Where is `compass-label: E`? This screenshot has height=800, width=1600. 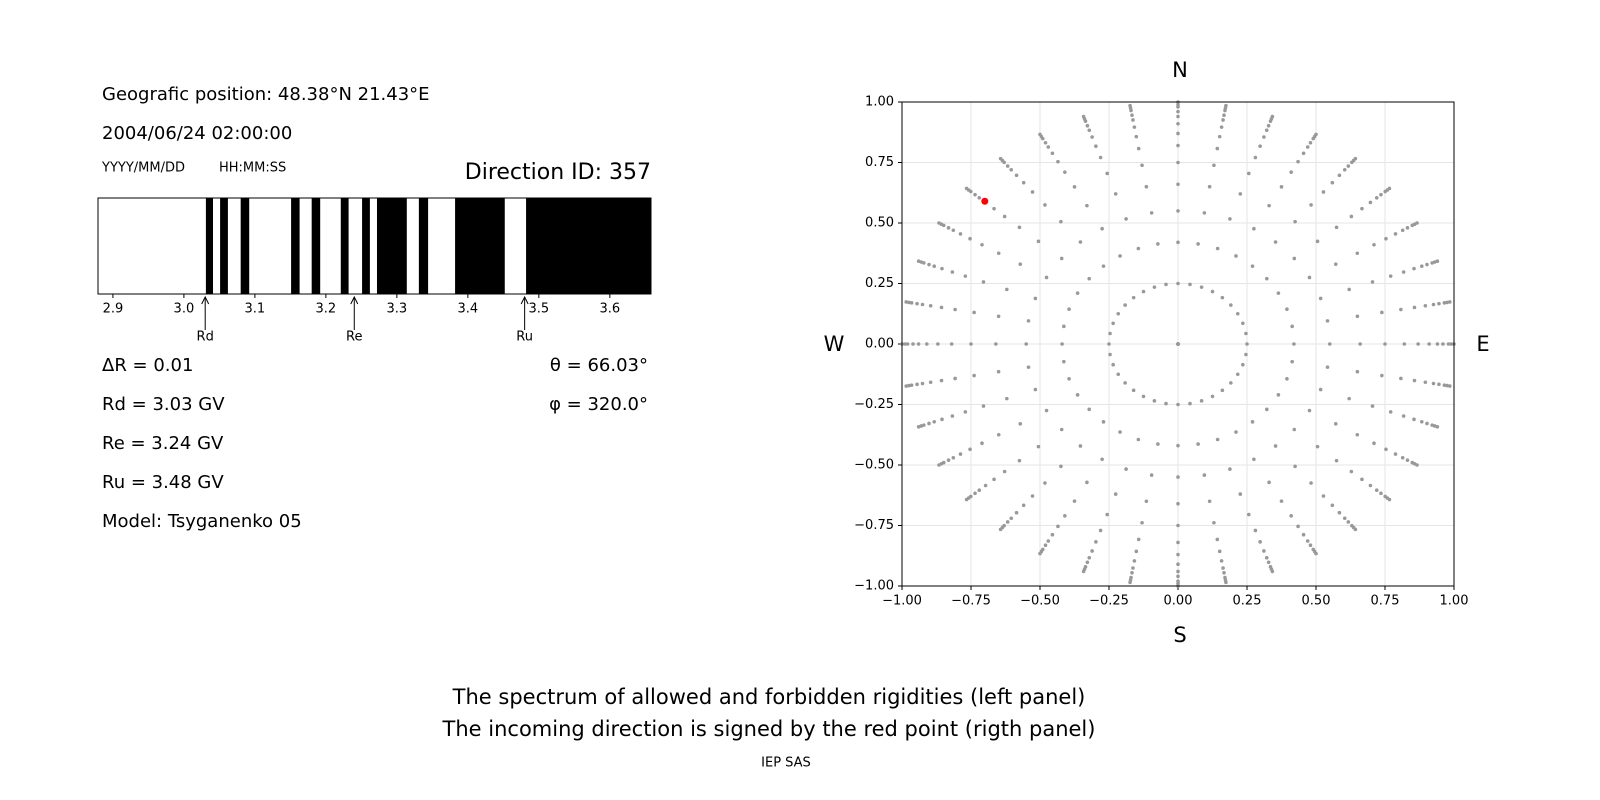 compass-label: E is located at coordinates (1482, 344).